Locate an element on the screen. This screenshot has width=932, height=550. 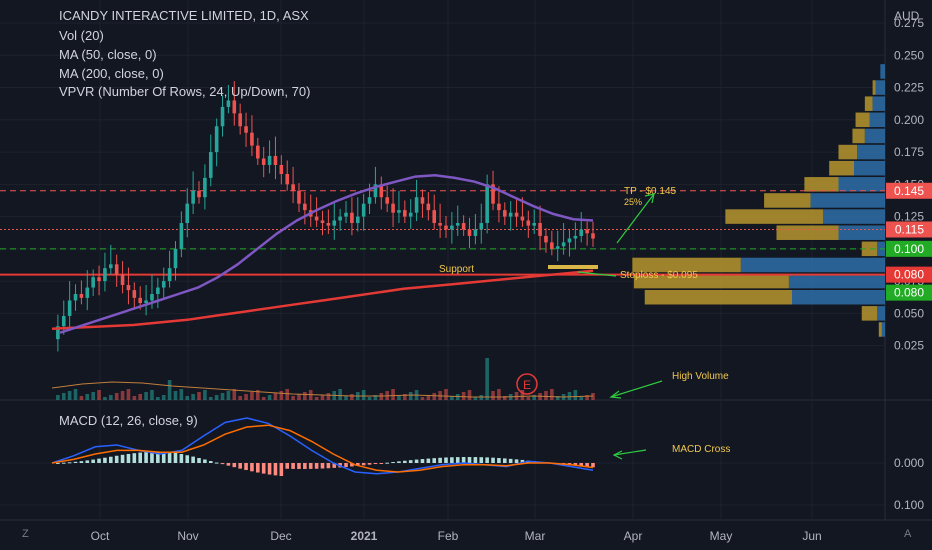
y-tick-label: 0.175 is located at coordinates (909, 152).